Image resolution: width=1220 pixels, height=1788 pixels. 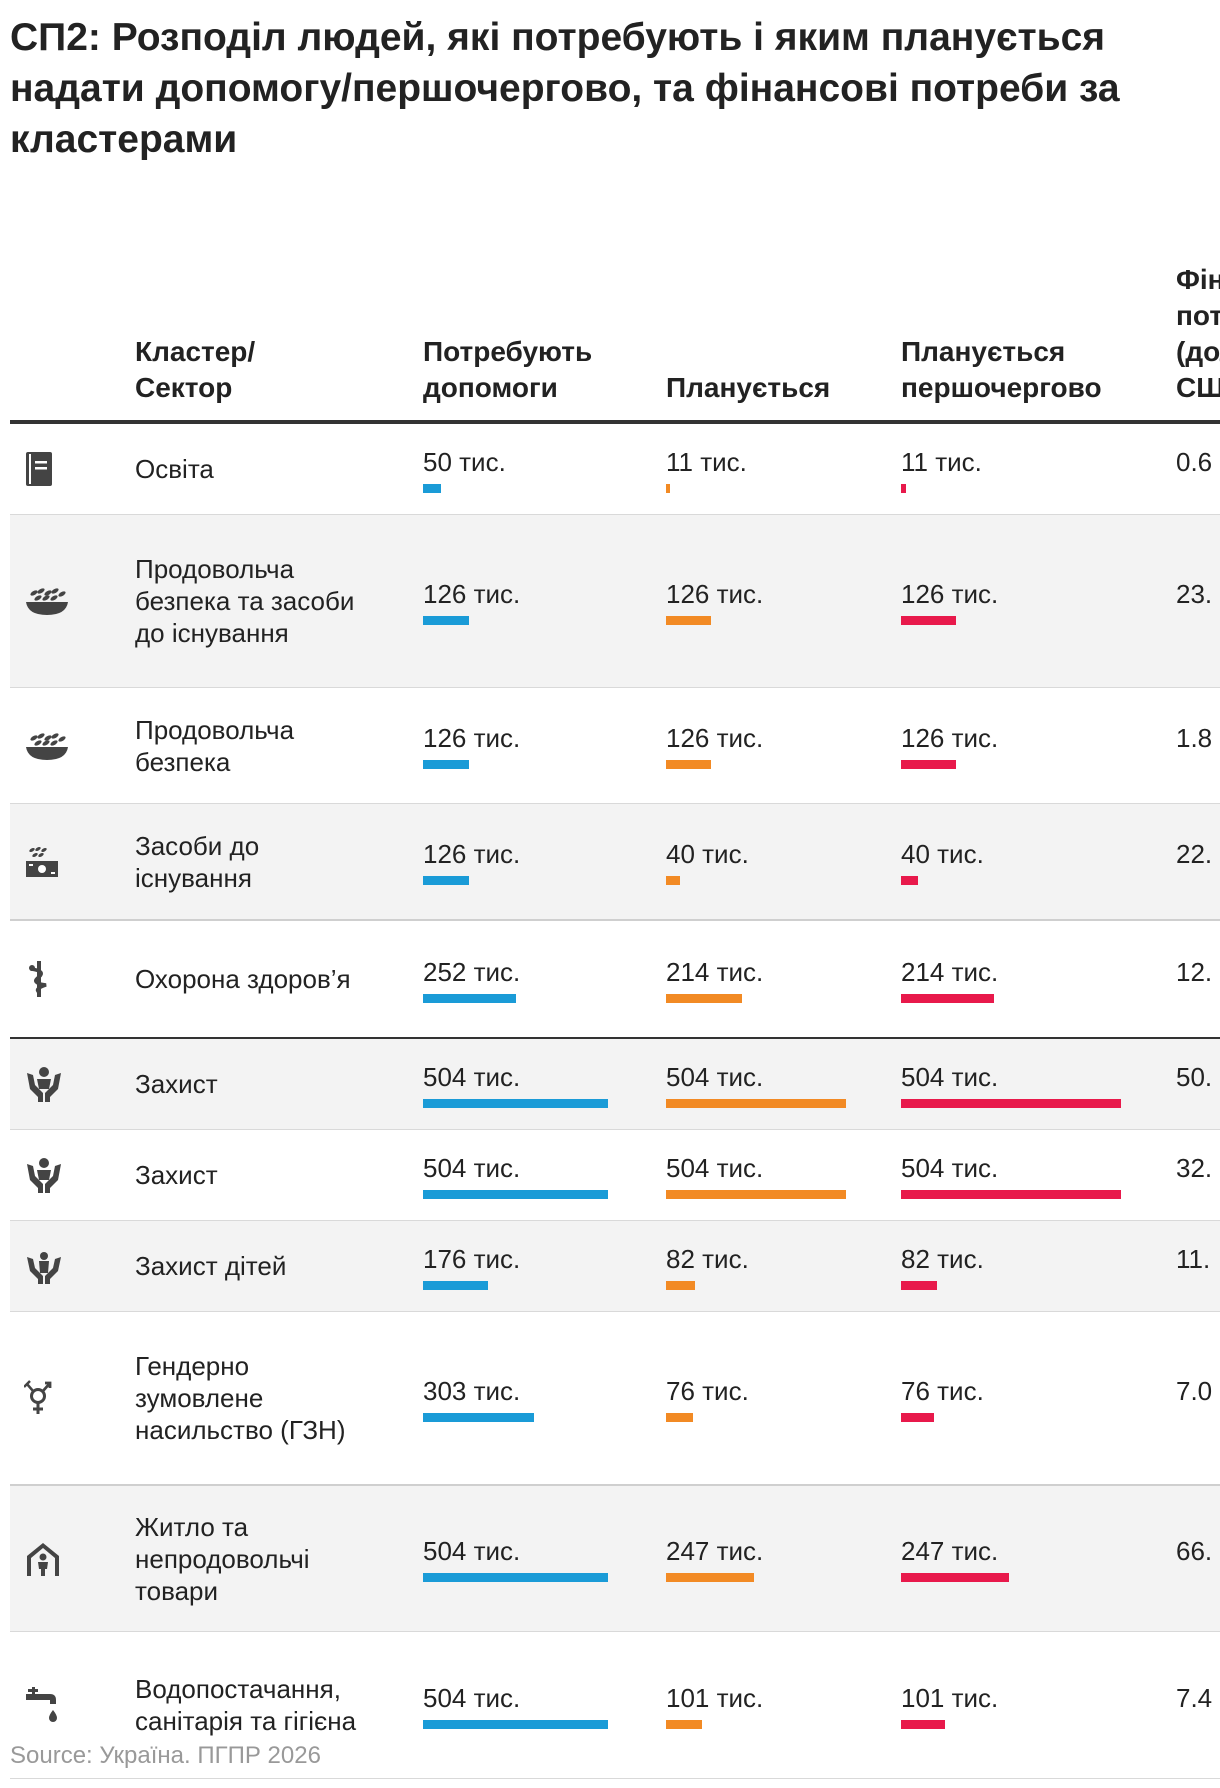 What do you see at coordinates (544, 1266) in the screenshot?
I see `need-value-cell: 176 тис.` at bounding box center [544, 1266].